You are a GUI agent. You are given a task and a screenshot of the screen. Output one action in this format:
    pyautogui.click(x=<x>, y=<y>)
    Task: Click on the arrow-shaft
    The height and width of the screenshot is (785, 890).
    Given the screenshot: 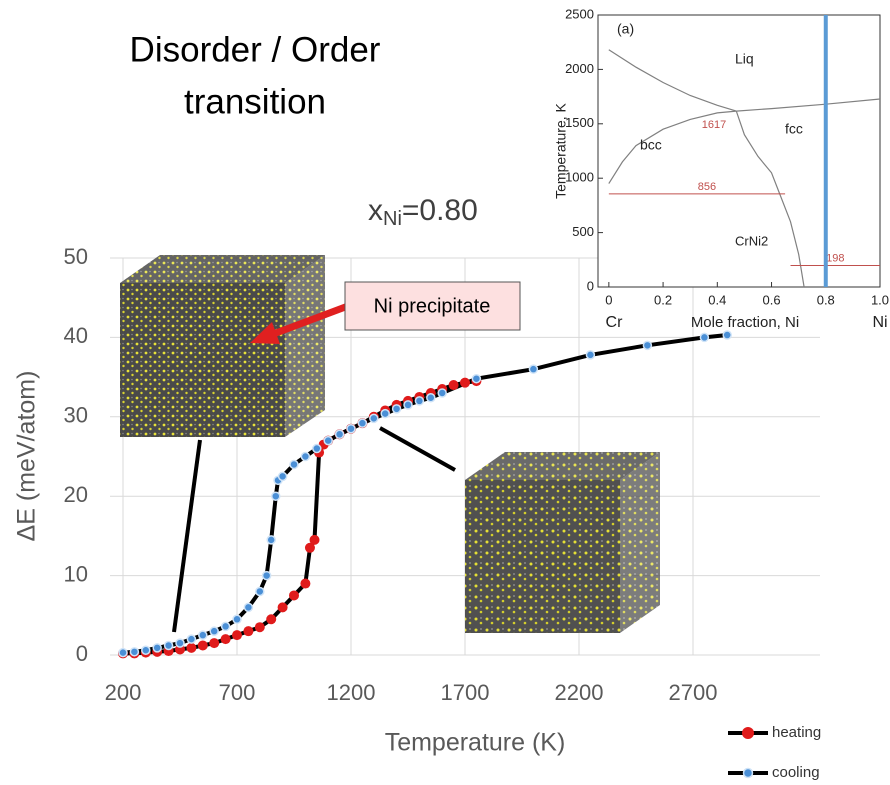 What is the action you would take?
    pyautogui.click(x=308, y=321)
    